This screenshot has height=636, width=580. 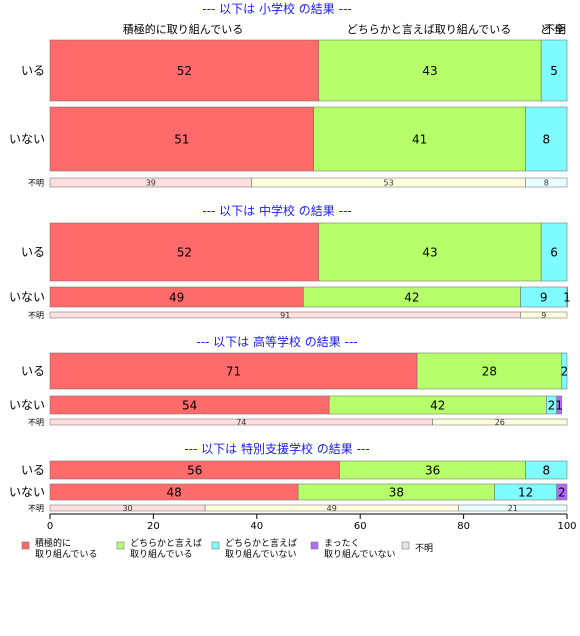 I want to click on data-label: 26, so click(x=500, y=422).